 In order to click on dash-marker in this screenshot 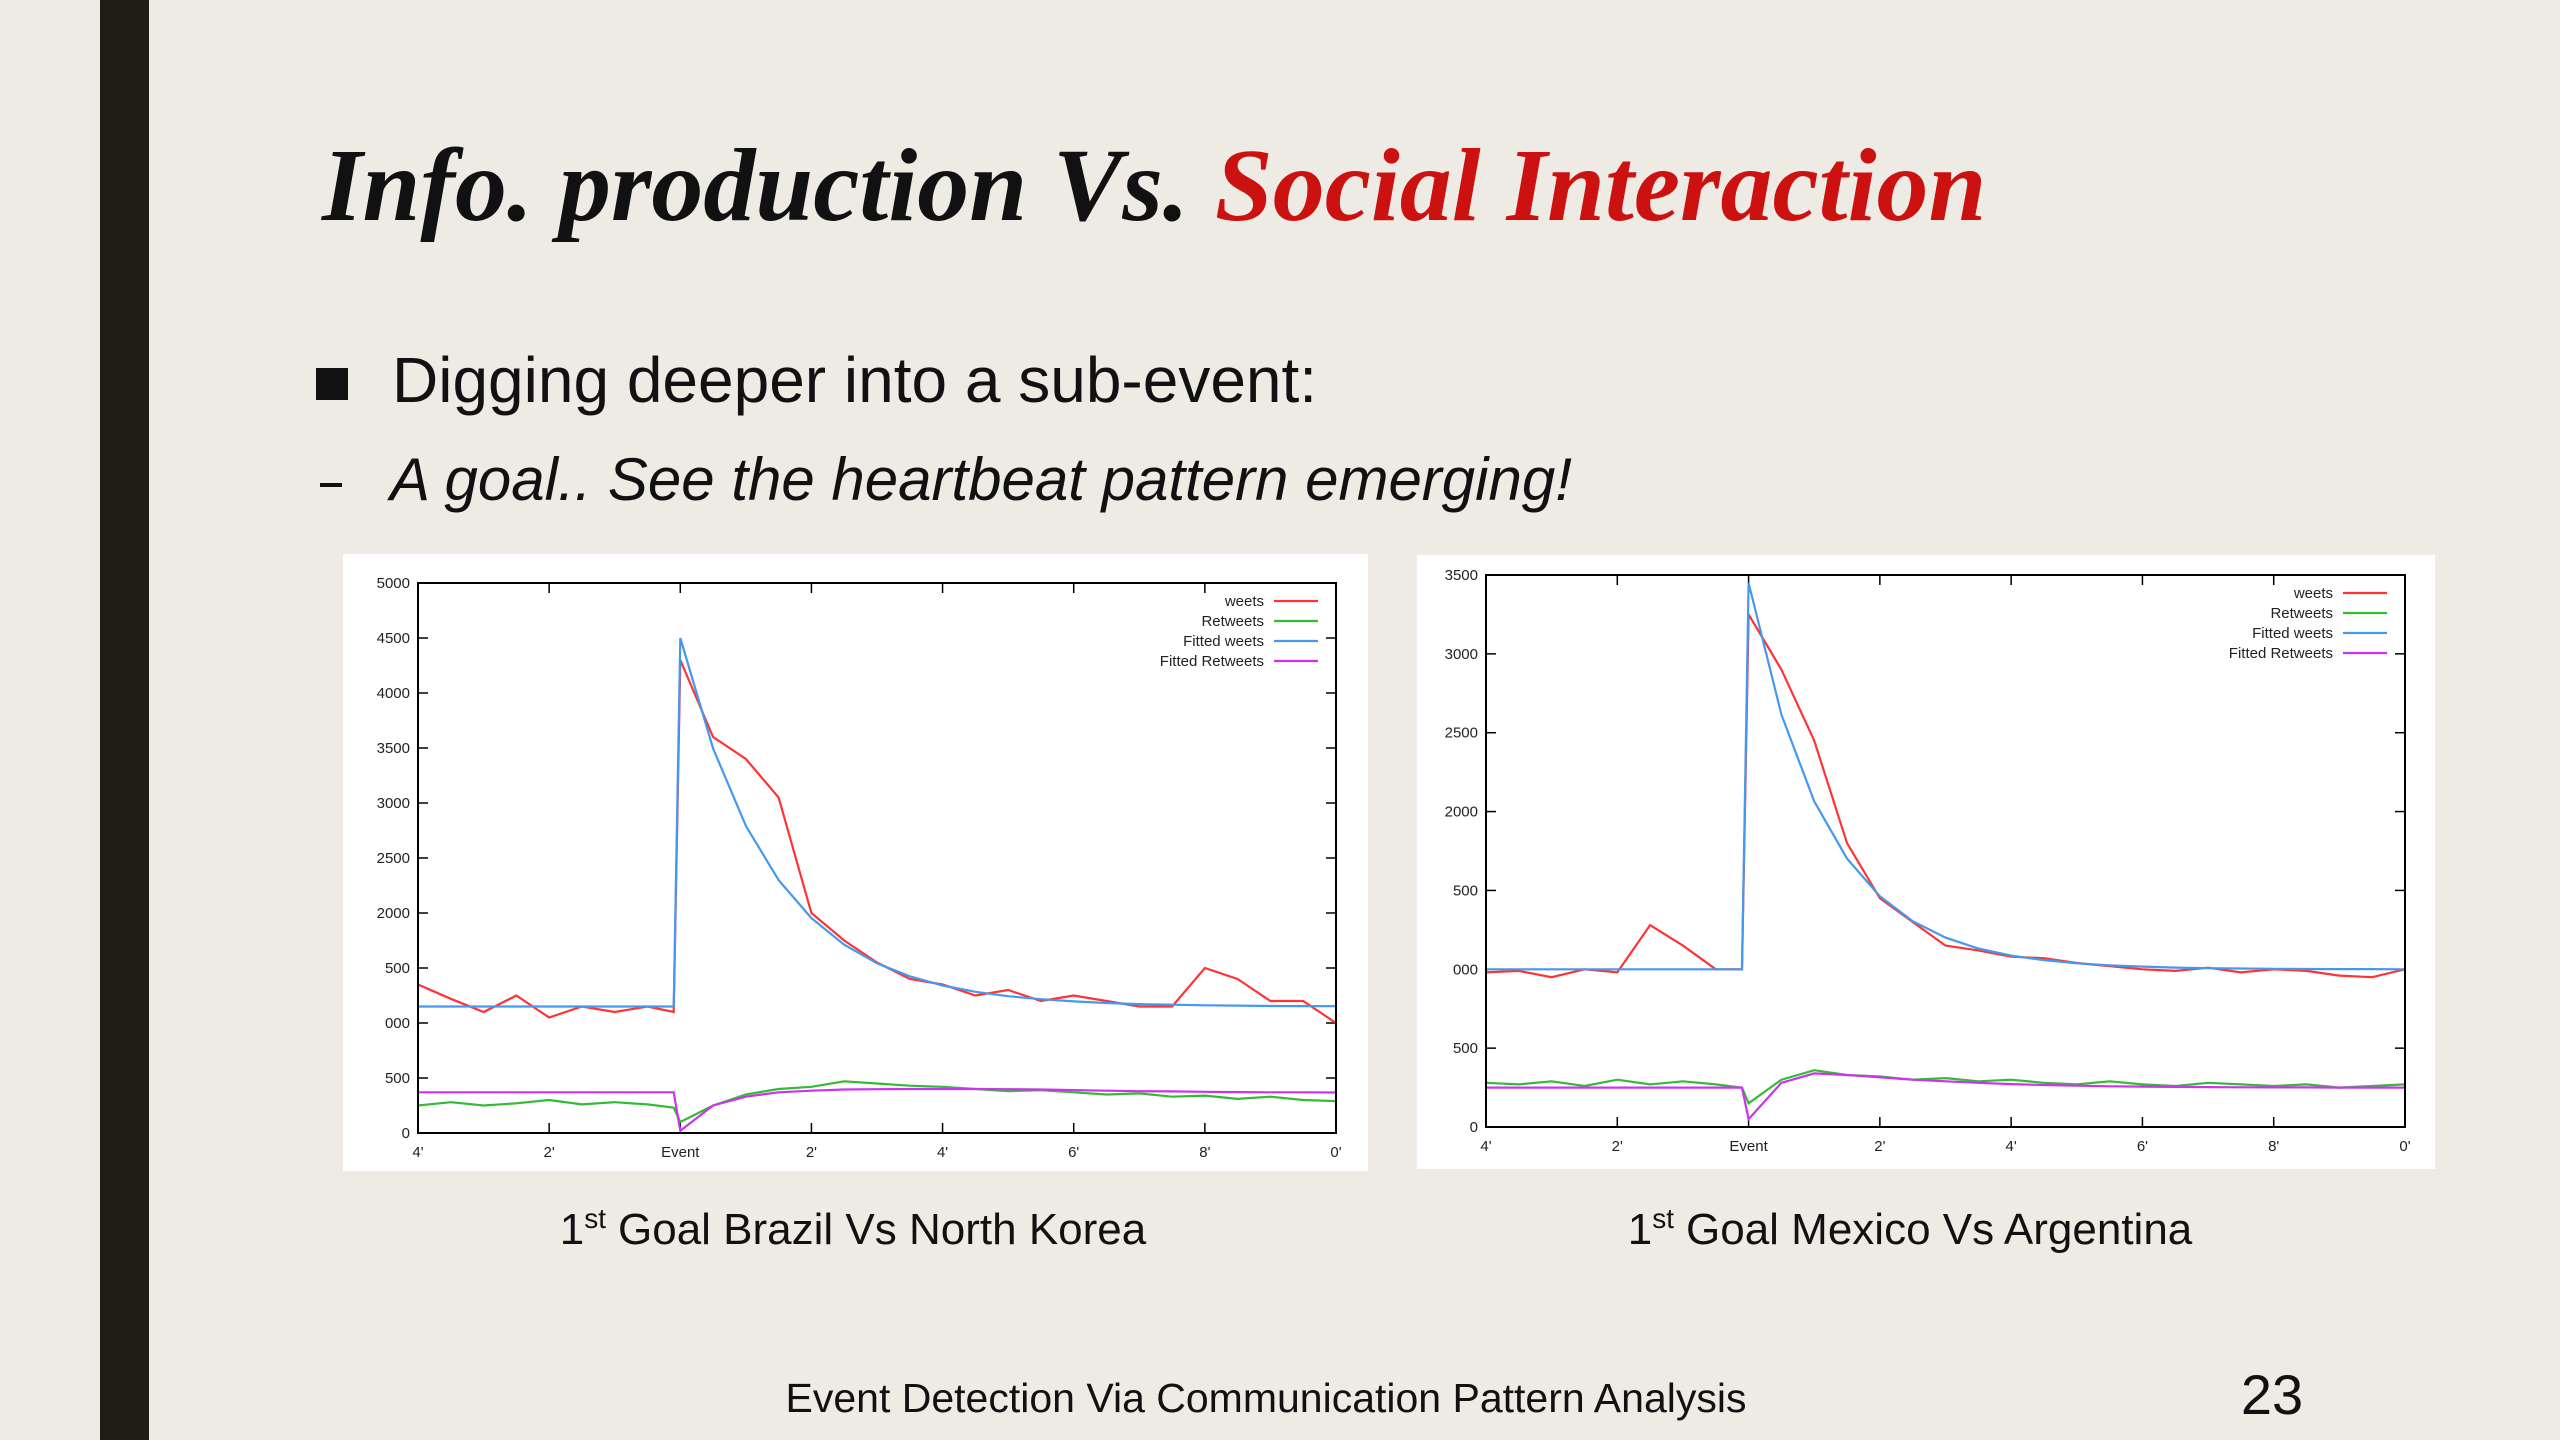, I will do `click(331, 485)`.